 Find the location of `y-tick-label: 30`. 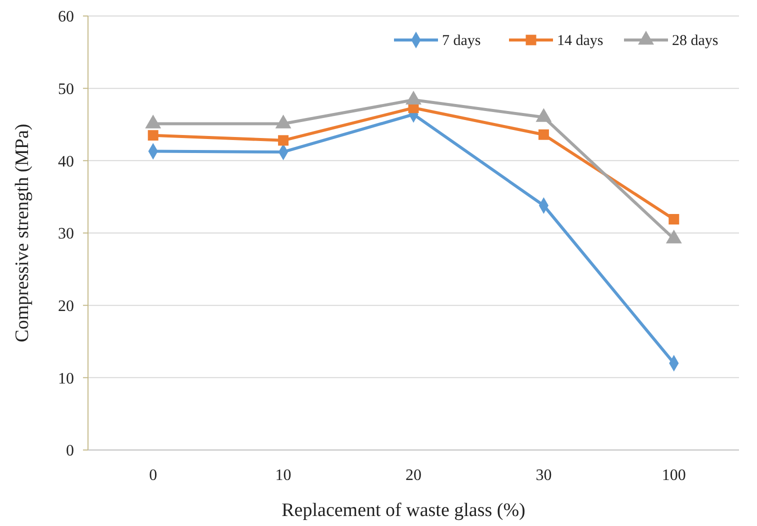

y-tick-label: 30 is located at coordinates (66, 234).